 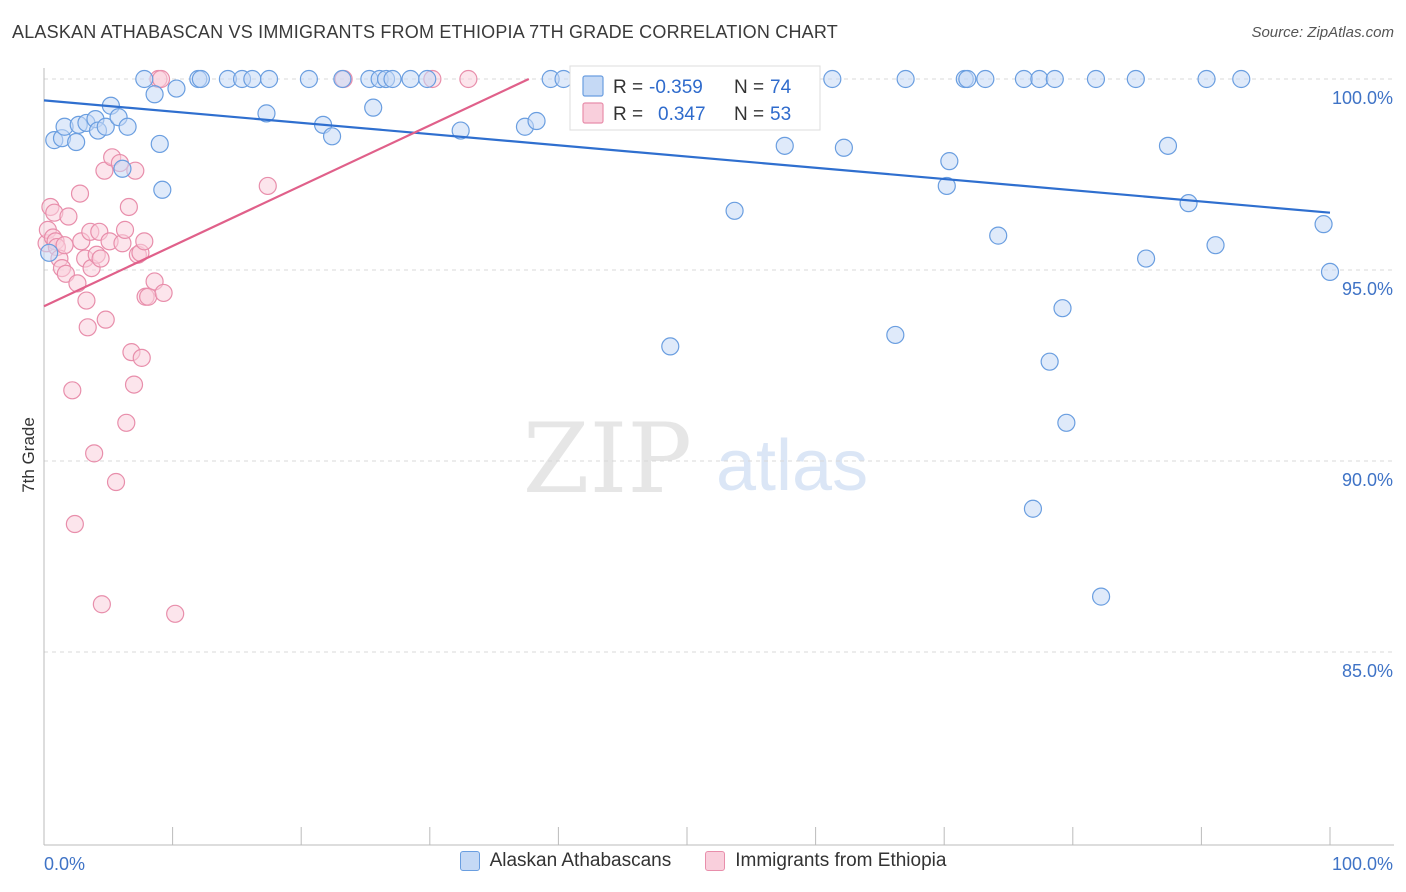 What do you see at coordinates (628, 87) in the screenshot?
I see `legend-r-label-blue: R =` at bounding box center [628, 87].